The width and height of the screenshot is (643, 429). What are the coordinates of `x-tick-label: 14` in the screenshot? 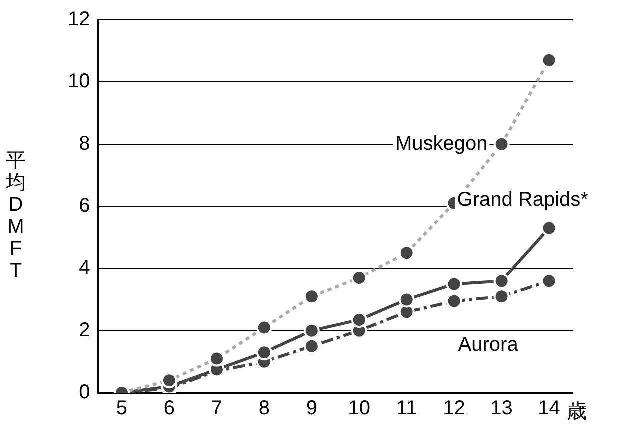 It's located at (549, 409).